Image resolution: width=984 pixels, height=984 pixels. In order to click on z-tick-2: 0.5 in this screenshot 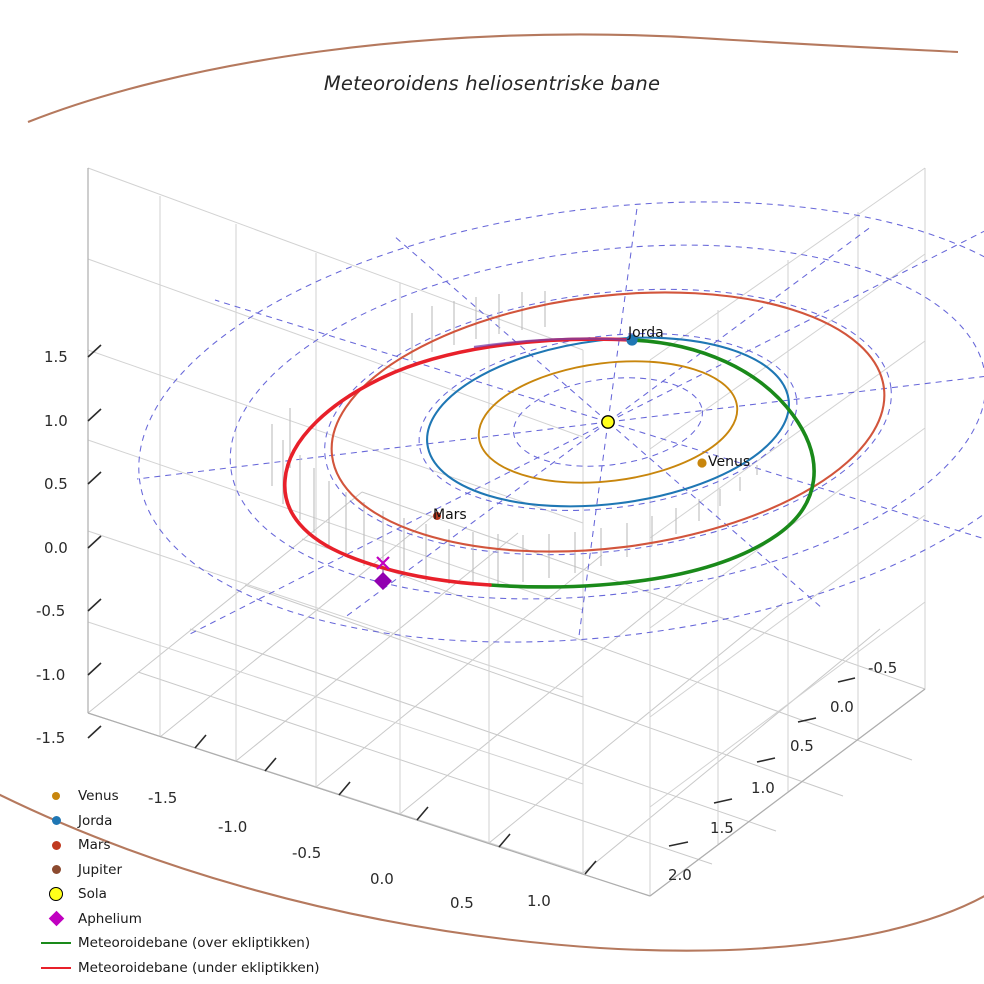, I will do `click(56, 484)`.